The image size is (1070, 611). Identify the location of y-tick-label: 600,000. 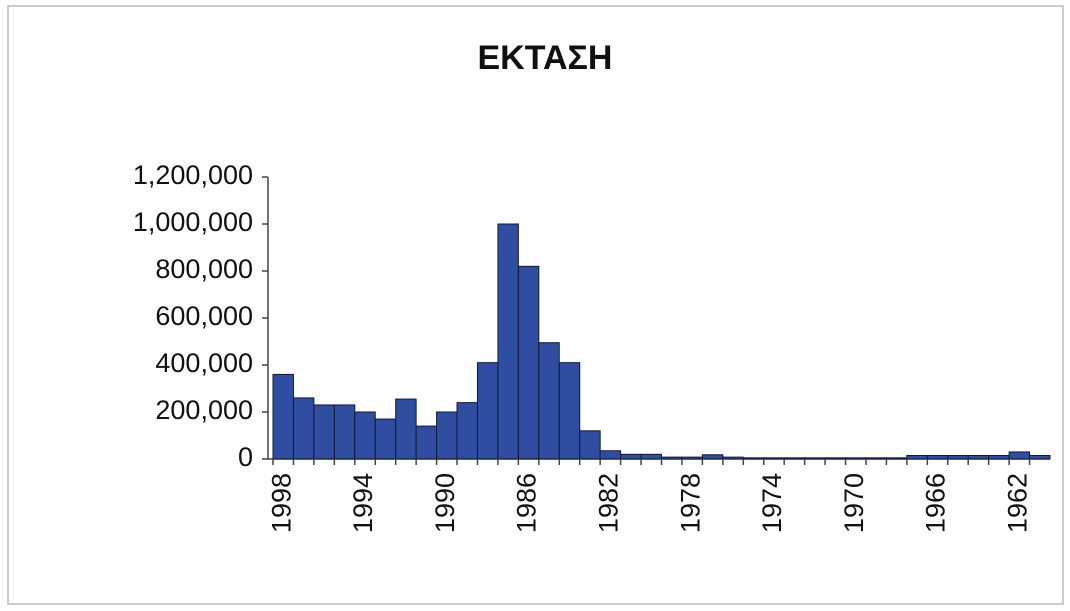
(204, 316).